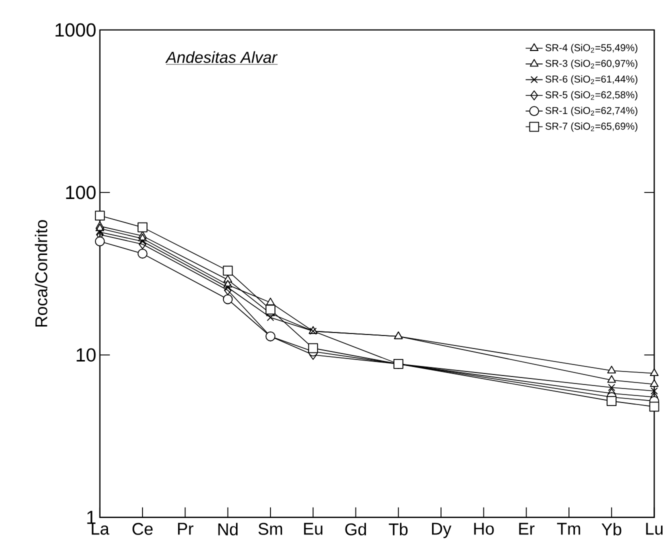 The height and width of the screenshot is (559, 667). Describe the element at coordinates (41, 273) in the screenshot. I see `y-axis-title: Roca/Condrito` at that location.